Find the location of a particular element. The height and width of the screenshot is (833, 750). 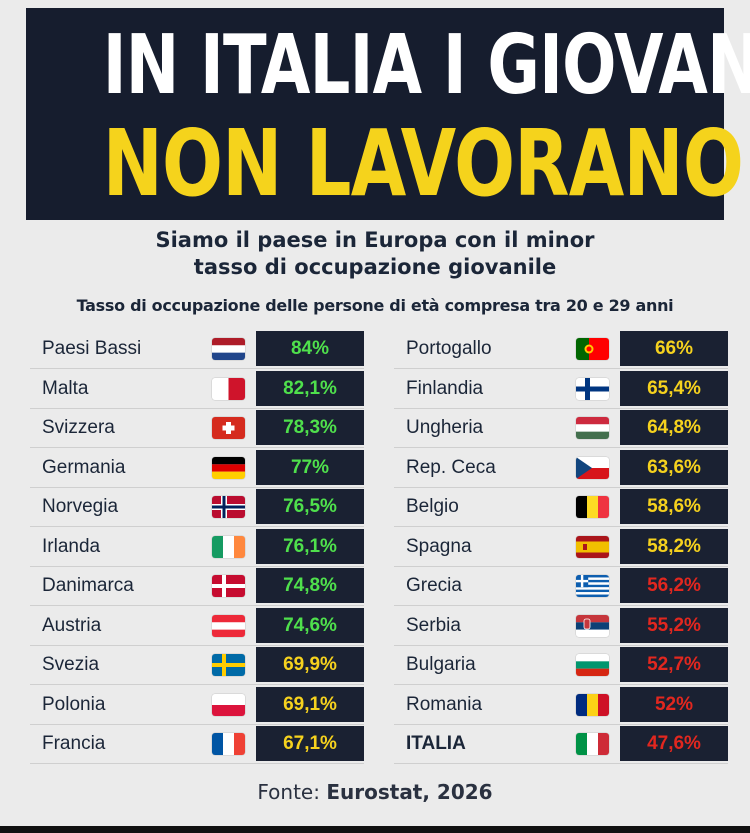

country-name: Ungheria is located at coordinates (445, 427).